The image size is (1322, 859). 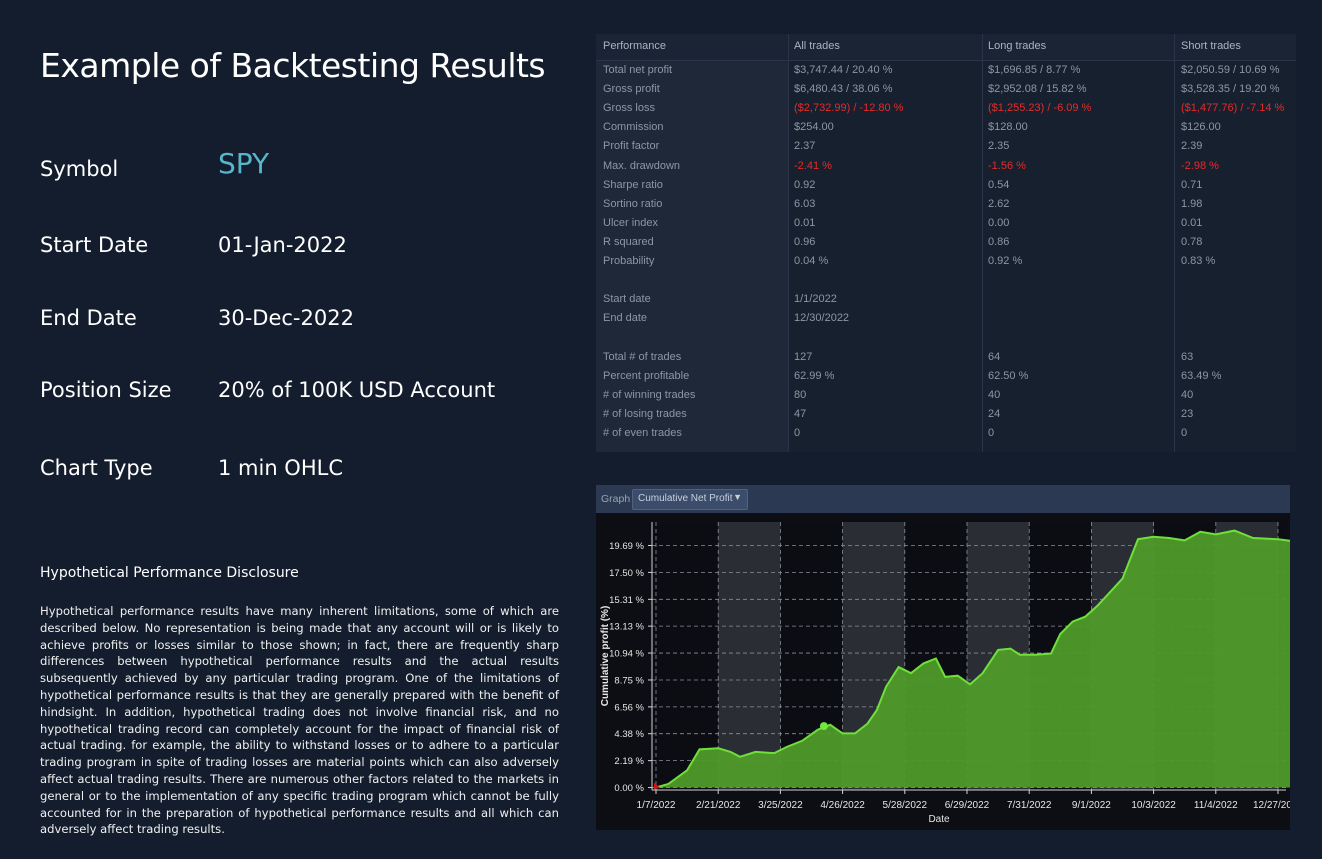 I want to click on y-tick-label: 8.75 %, so click(x=629, y=680).